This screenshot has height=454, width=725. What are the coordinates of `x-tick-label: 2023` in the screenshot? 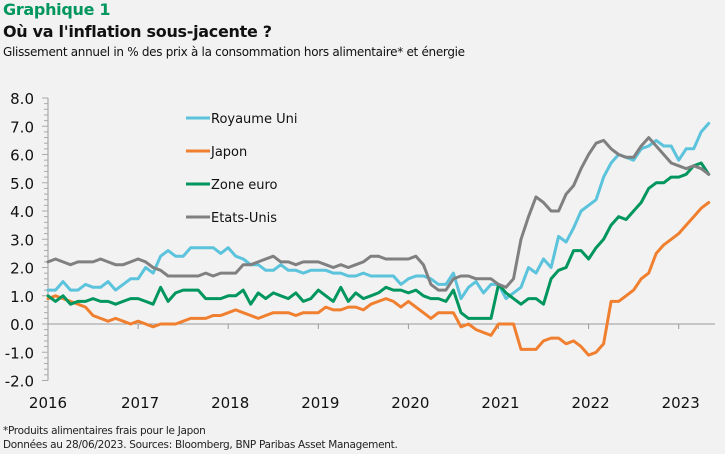 It's located at (681, 403).